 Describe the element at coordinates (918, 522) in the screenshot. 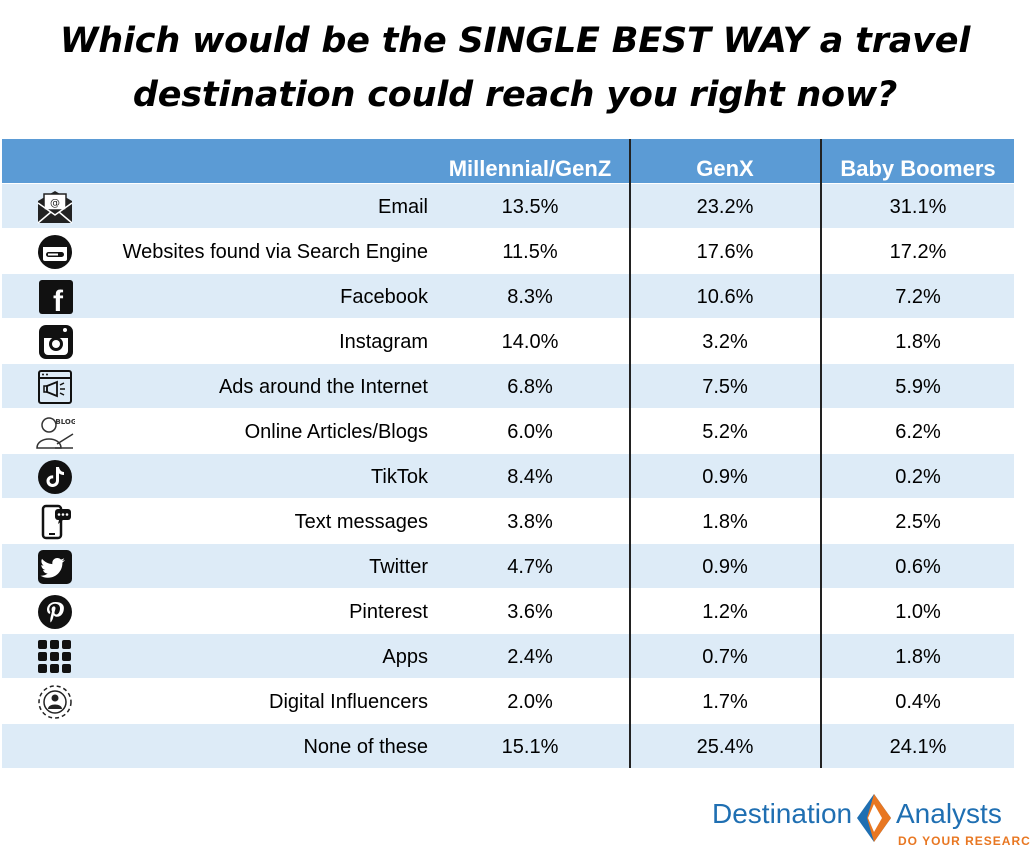

I see `cell-value: 2.5%` at that location.